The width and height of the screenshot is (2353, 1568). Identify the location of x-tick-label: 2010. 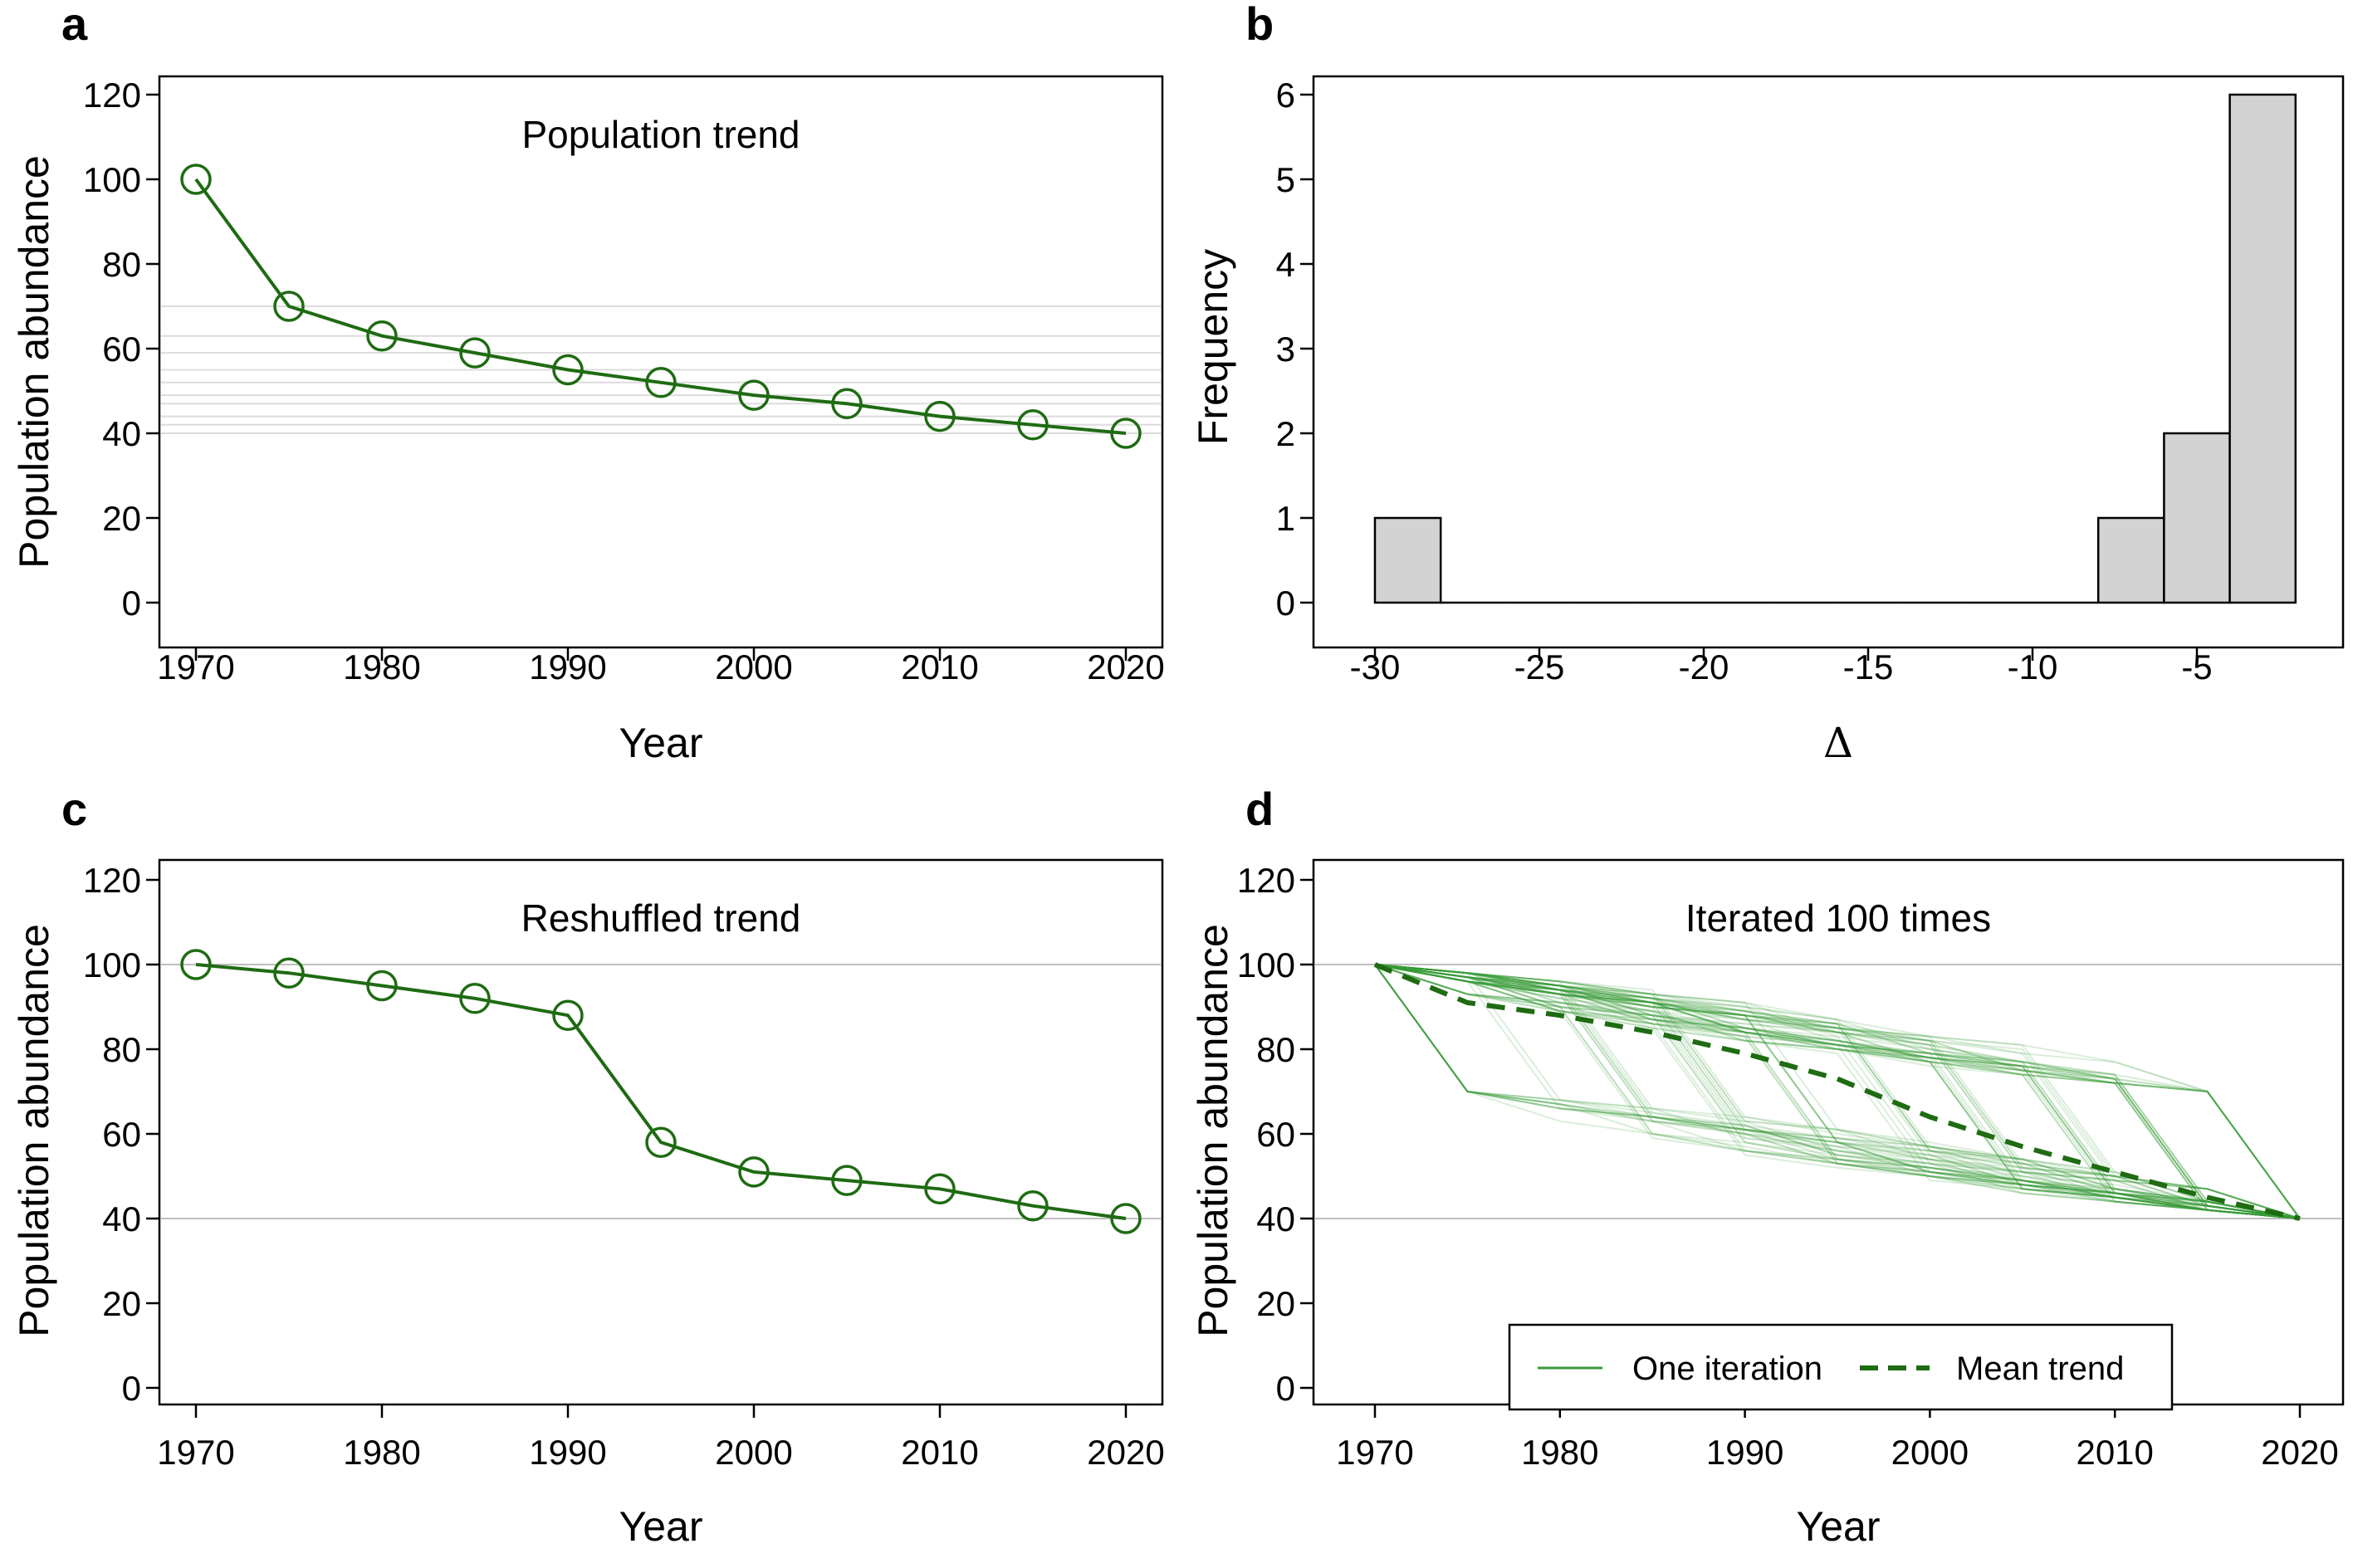
(939, 1453).